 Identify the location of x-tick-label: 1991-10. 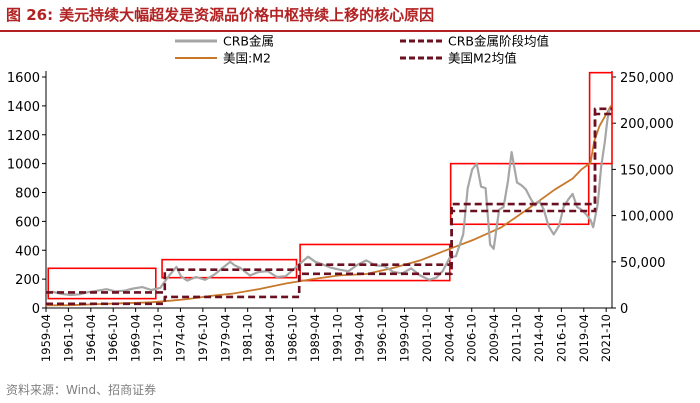
(337, 338).